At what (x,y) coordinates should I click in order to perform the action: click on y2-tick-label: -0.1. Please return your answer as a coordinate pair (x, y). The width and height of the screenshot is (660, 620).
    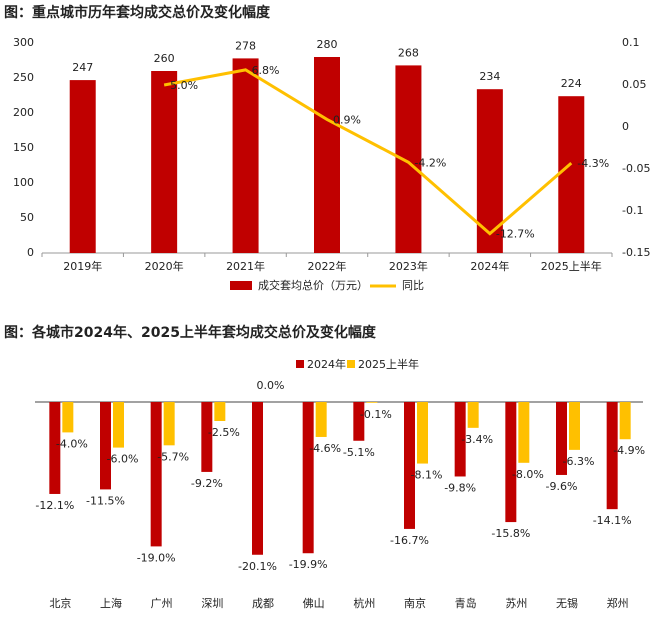
    Looking at the image, I should click on (632, 210).